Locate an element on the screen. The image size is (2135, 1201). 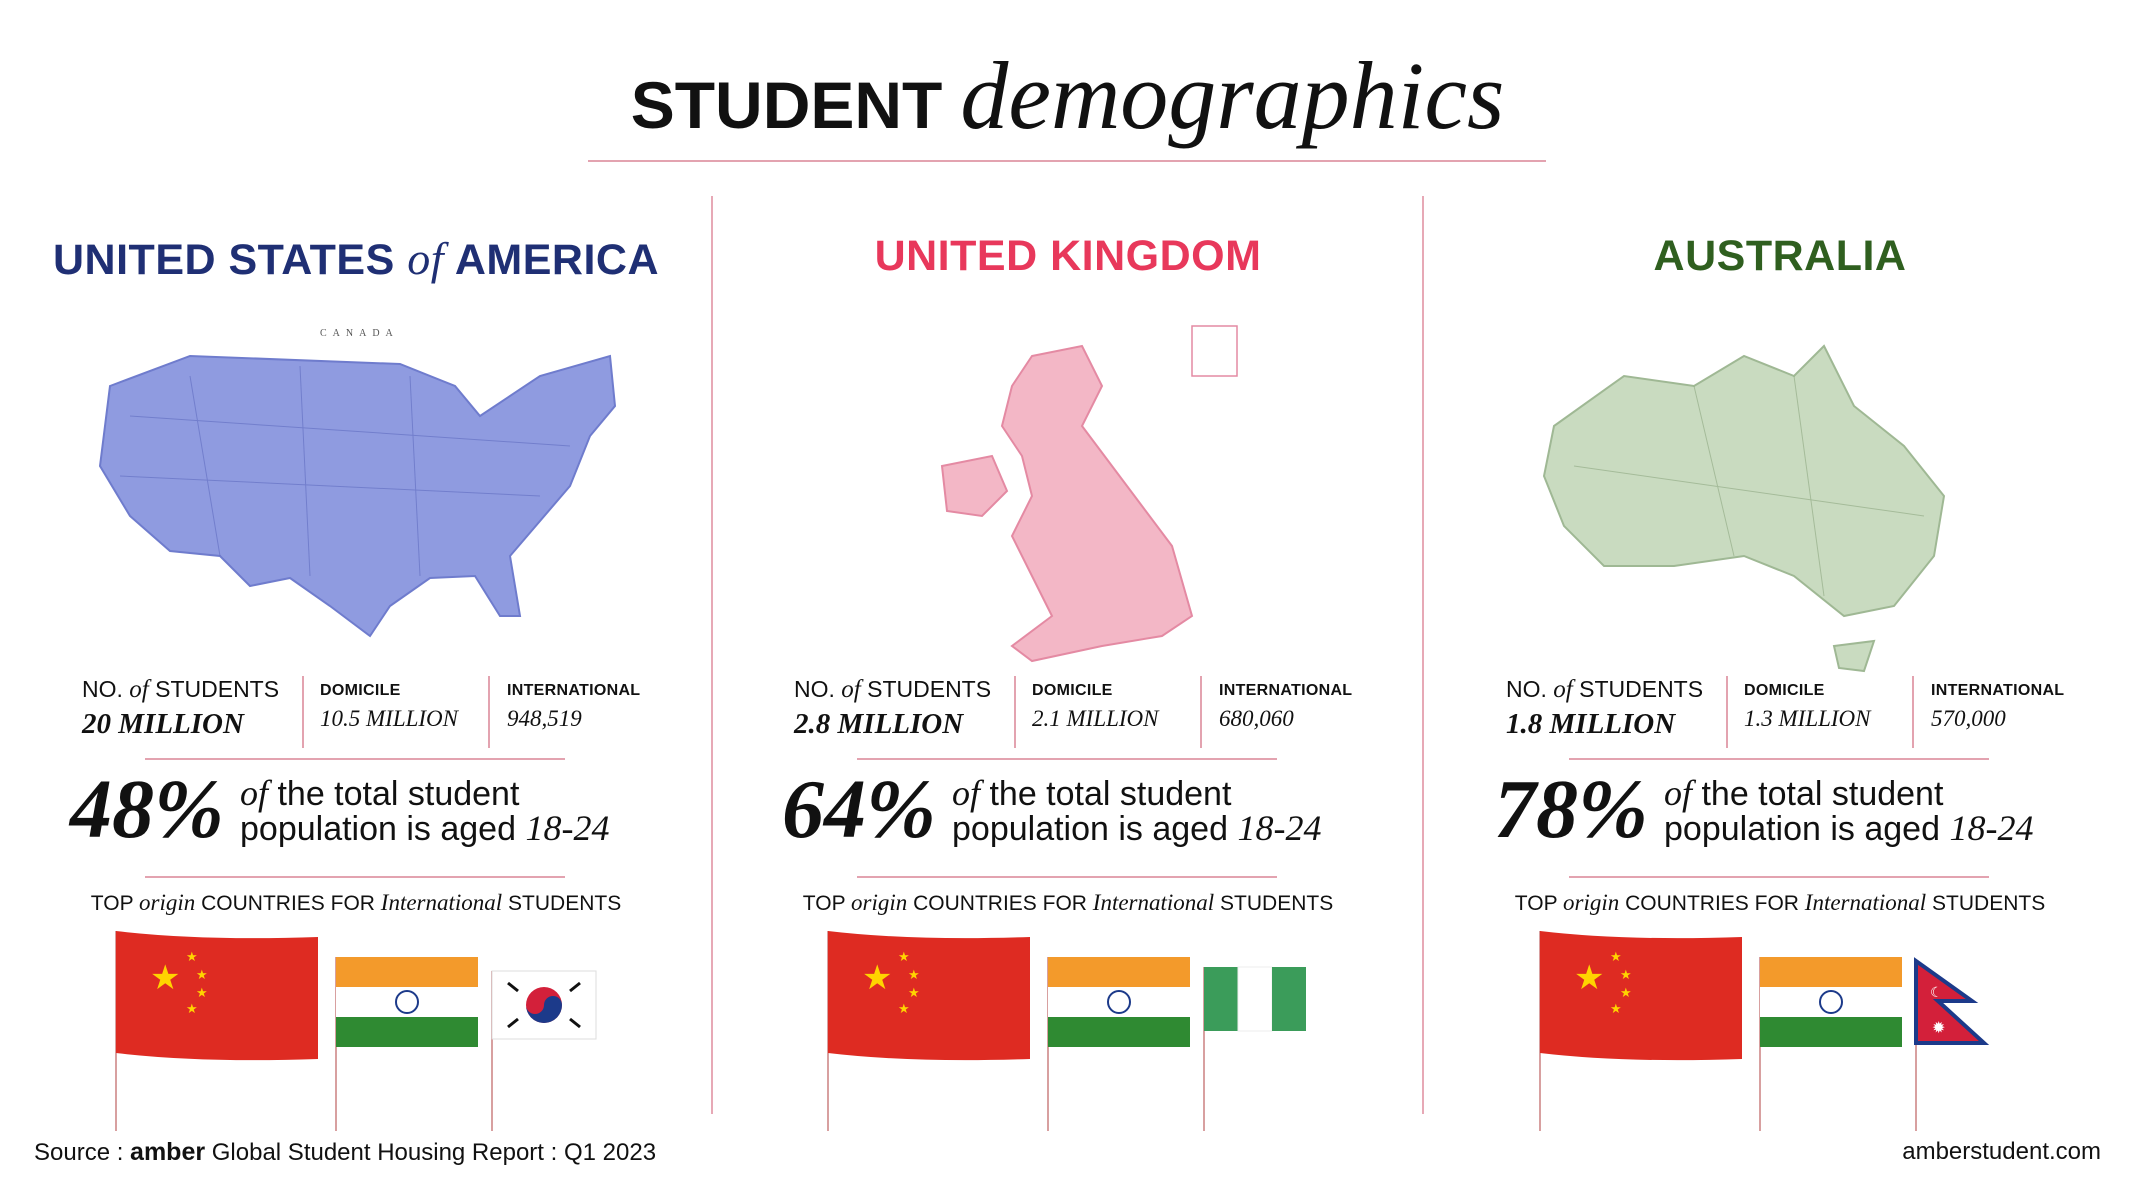
domicile-value: 2.1 MILLION is located at coordinates (1095, 718).